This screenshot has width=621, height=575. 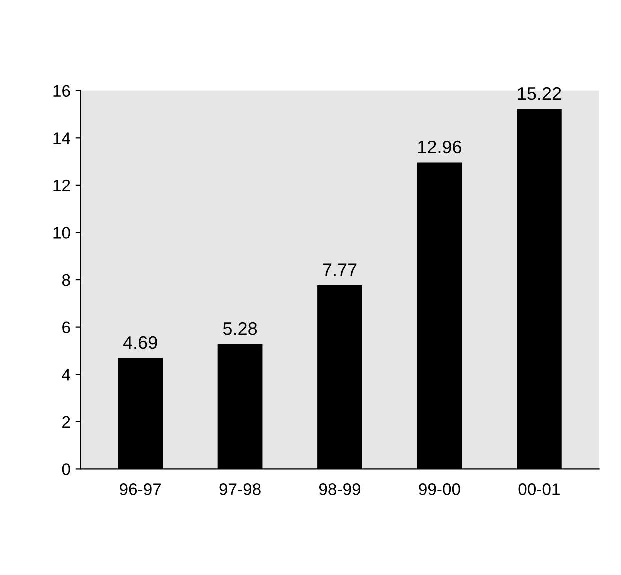 I want to click on data-label: 12.96, so click(x=440, y=147).